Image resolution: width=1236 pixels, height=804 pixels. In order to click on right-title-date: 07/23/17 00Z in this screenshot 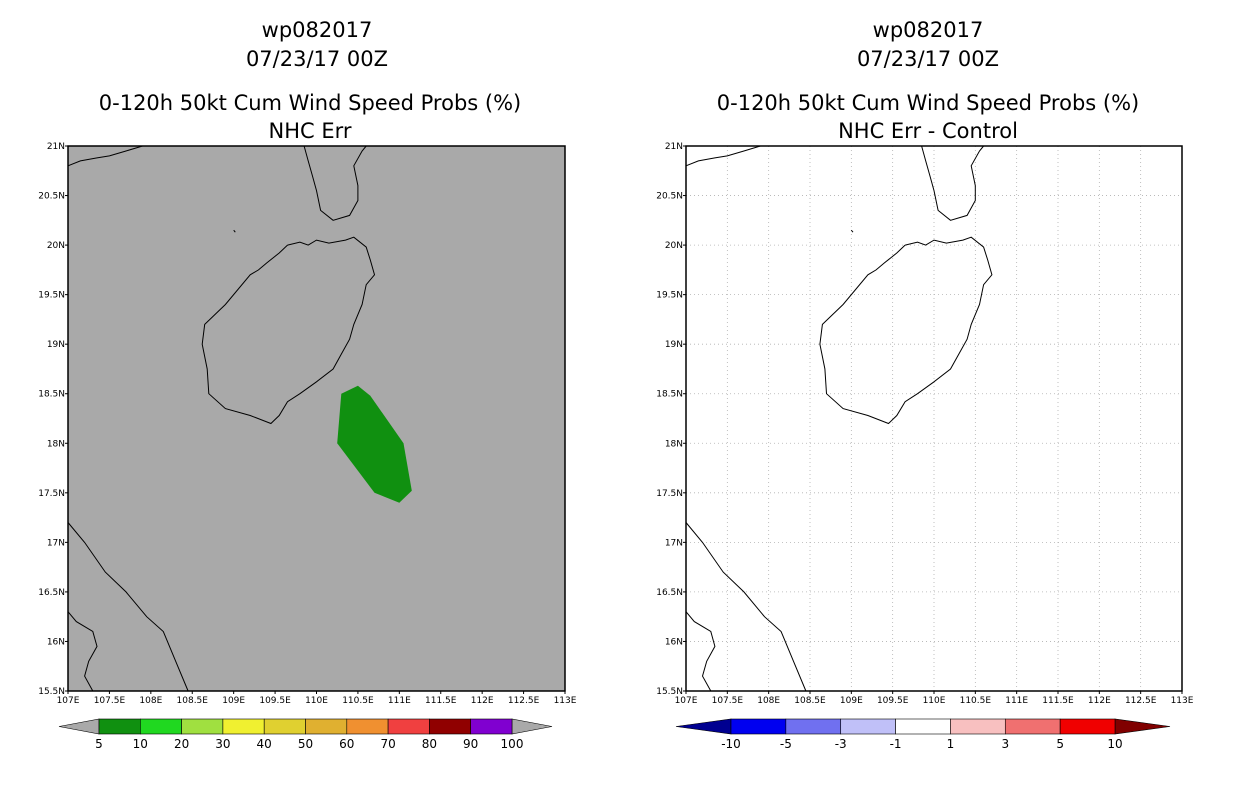, I will do `click(928, 59)`.